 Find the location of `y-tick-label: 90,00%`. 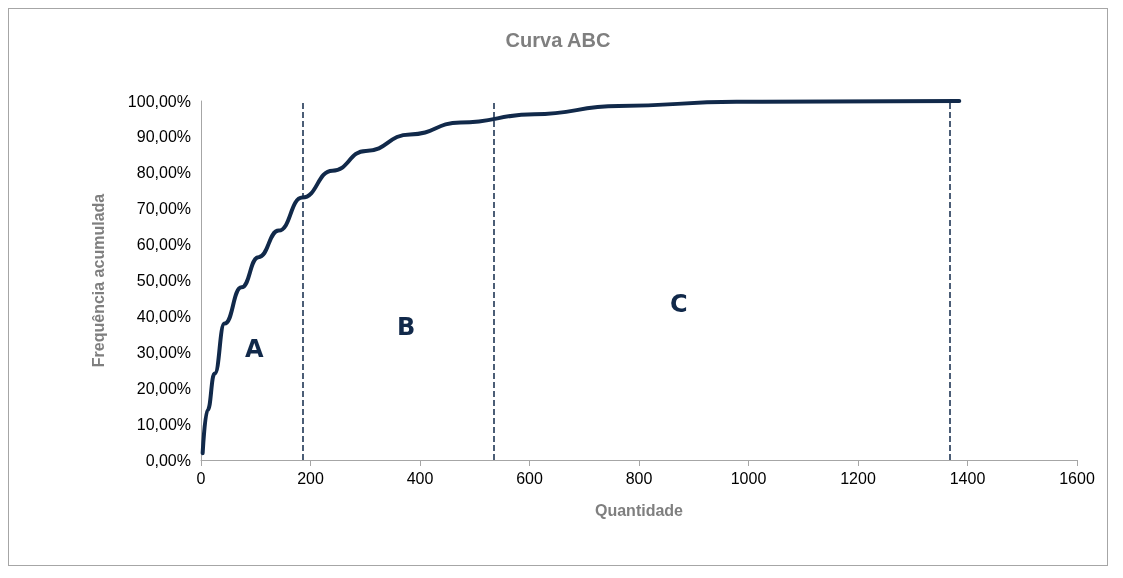

y-tick-label: 90,00% is located at coordinates (163, 137).